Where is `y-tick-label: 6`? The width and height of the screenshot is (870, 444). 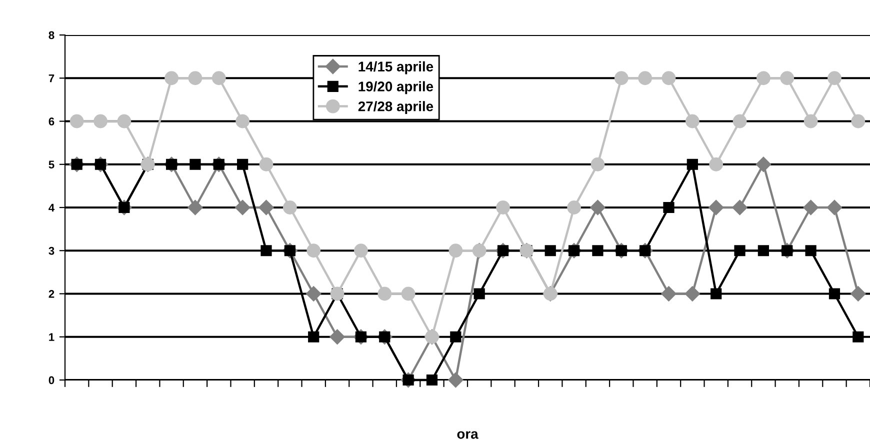
y-tick-label: 6 is located at coordinates (51, 122).